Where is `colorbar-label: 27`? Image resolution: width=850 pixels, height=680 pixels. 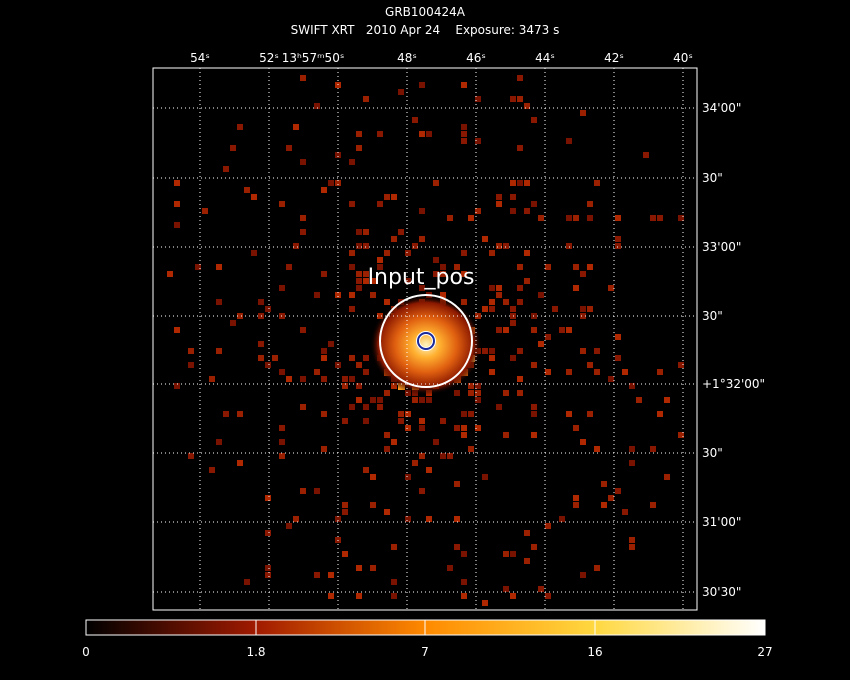 colorbar-label: 27 is located at coordinates (764, 652).